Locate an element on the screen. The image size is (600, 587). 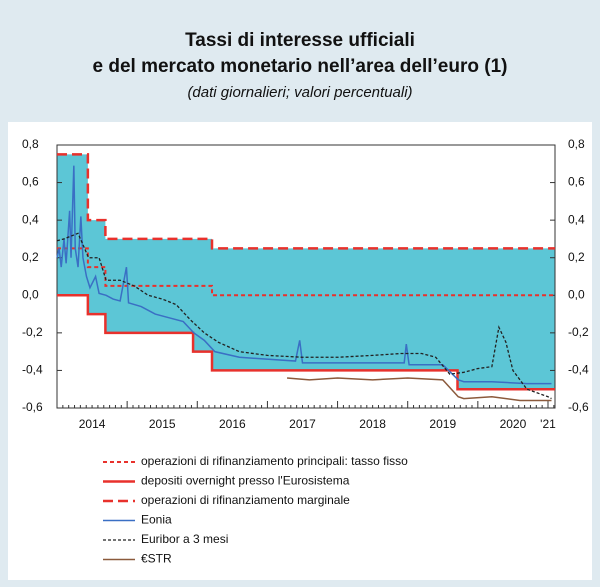
y-tick-label: -0,4 is located at coordinates (32, 370).